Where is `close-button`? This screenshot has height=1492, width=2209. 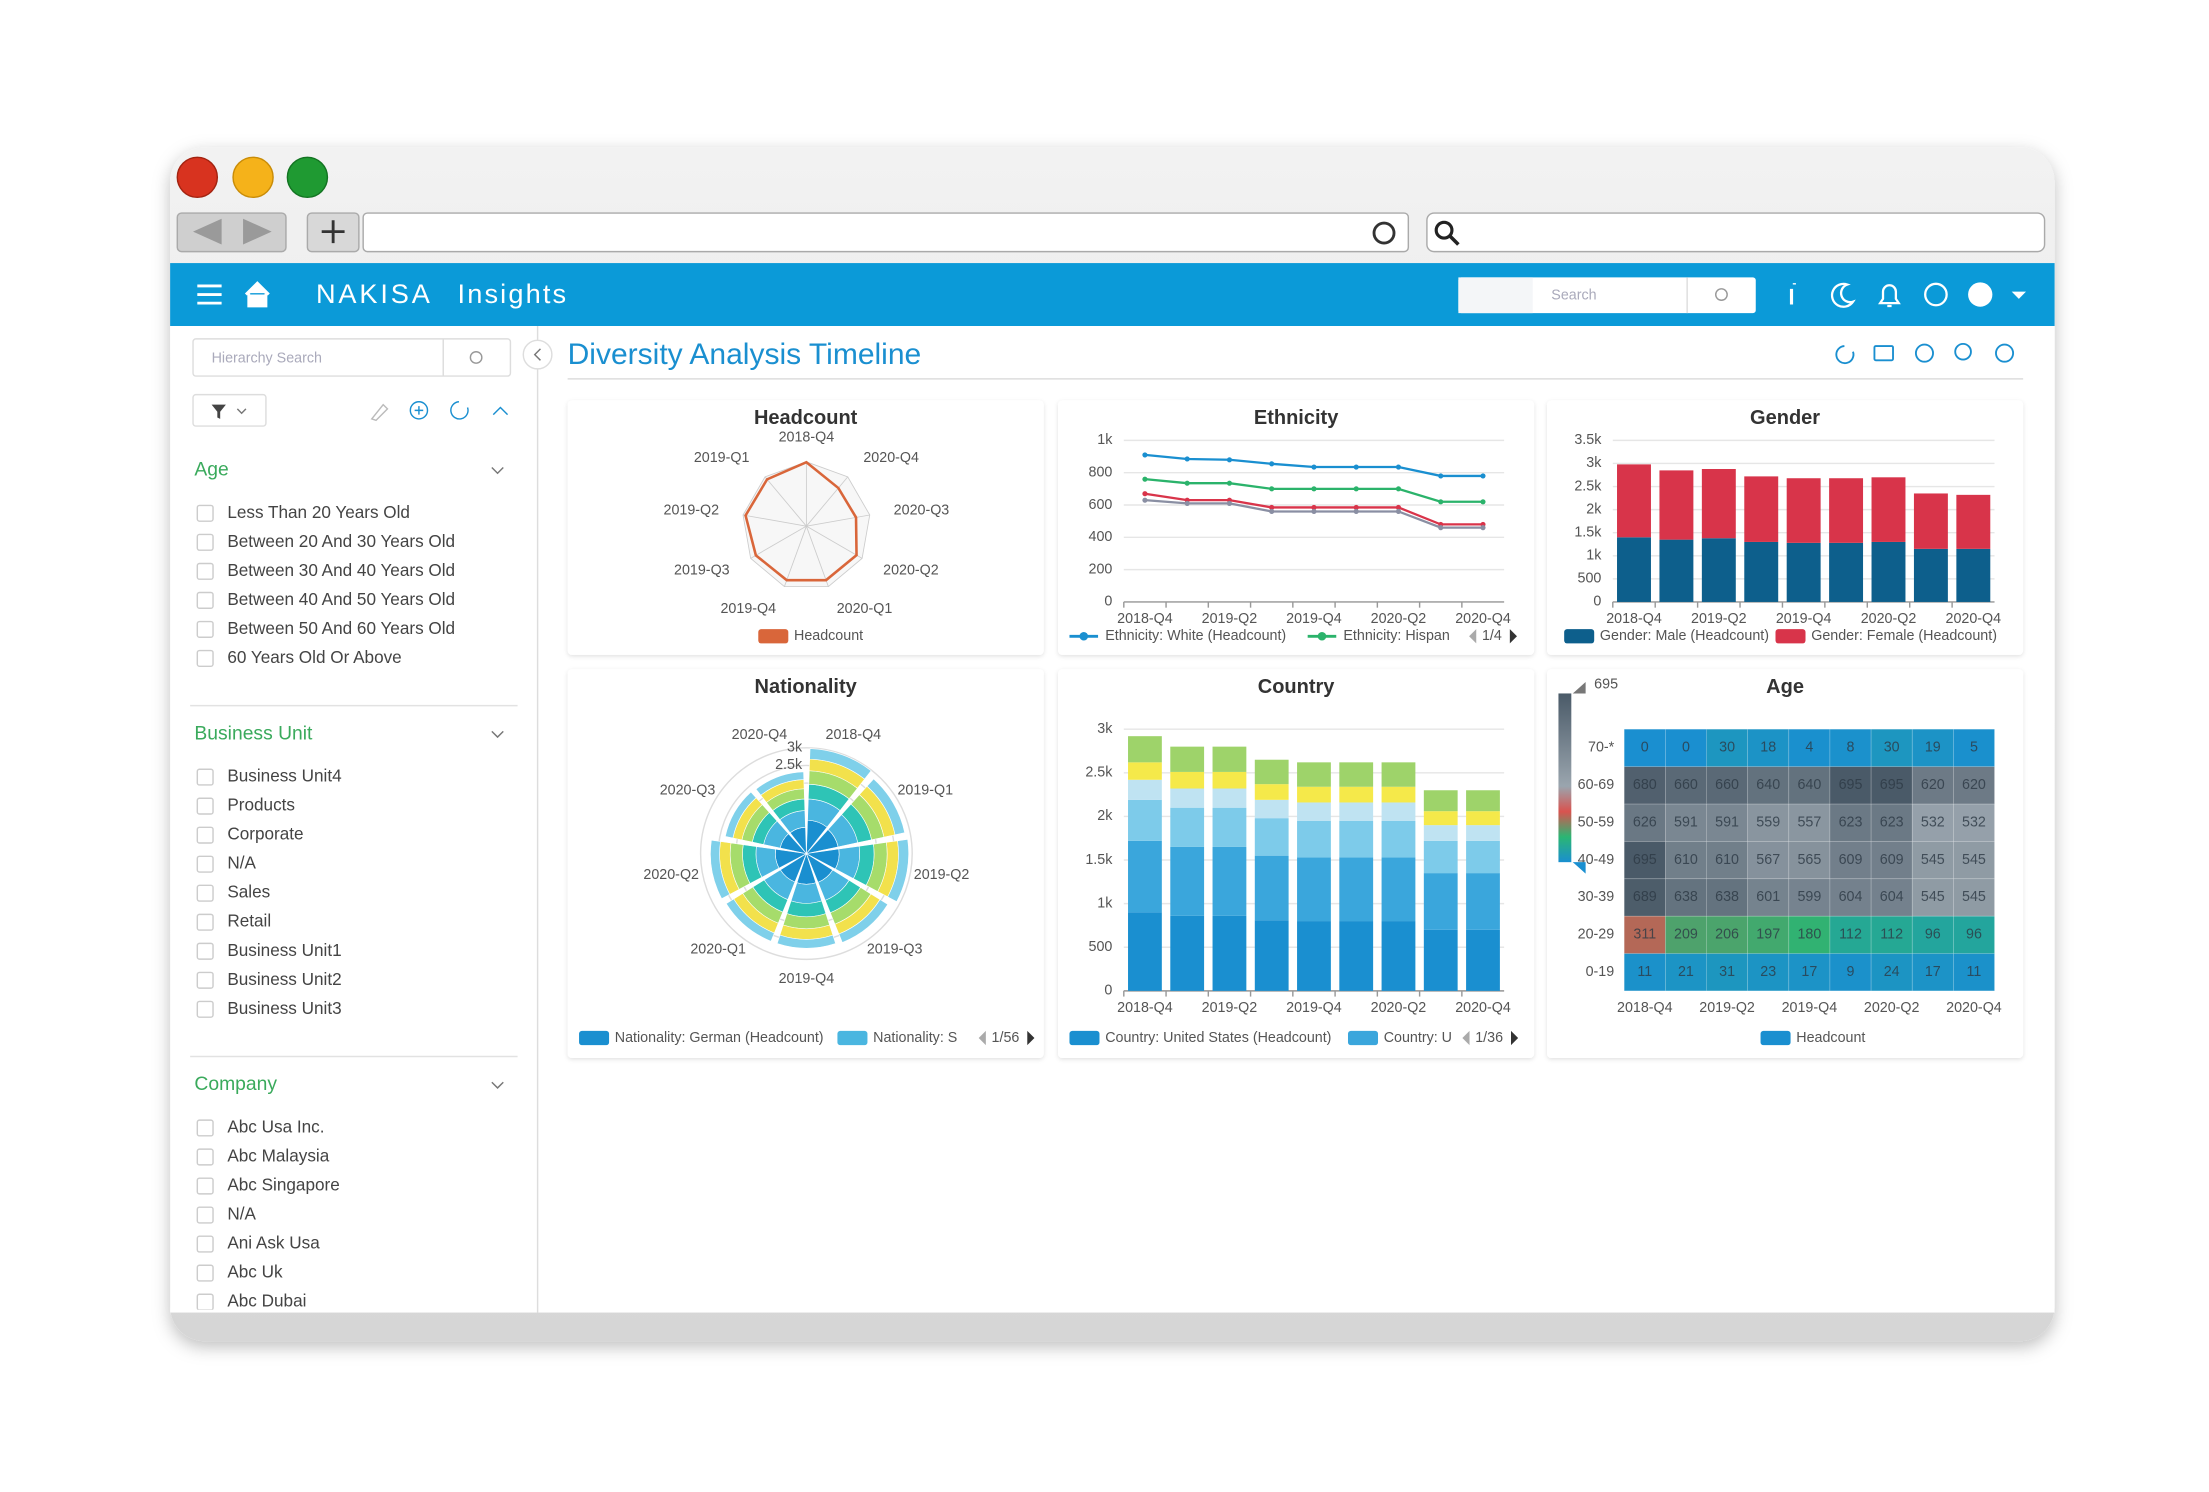 close-button is located at coordinates (197, 177).